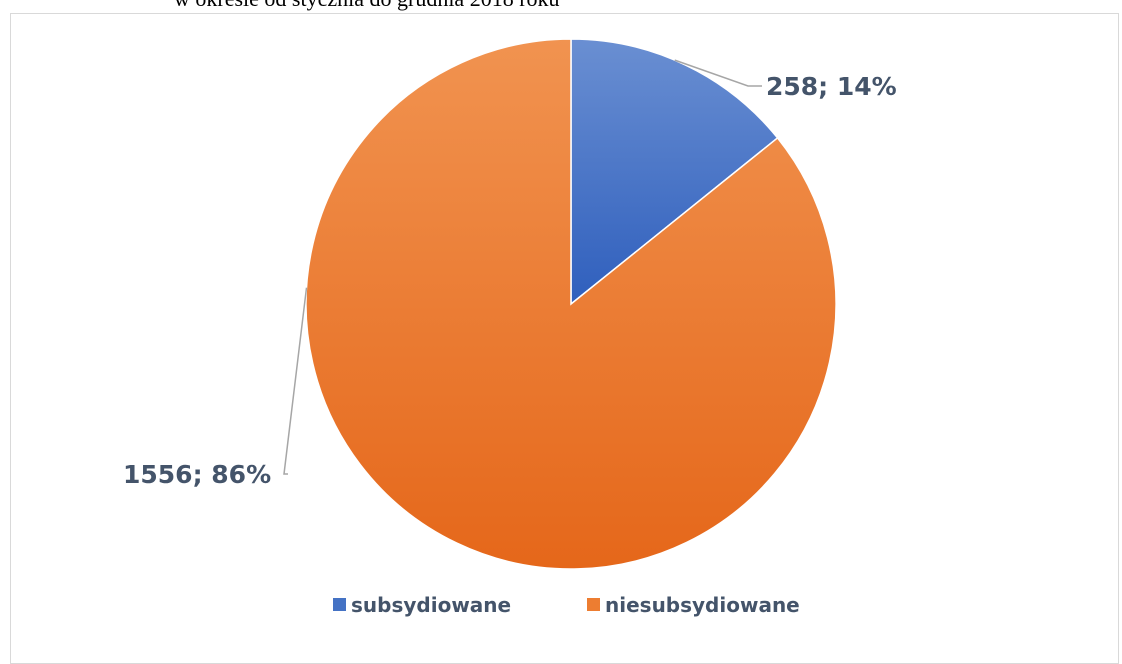 The width and height of the screenshot is (1122, 664). Describe the element at coordinates (831, 86) in the screenshot. I see `data-label-subsydiowane: 258; 14%` at that location.